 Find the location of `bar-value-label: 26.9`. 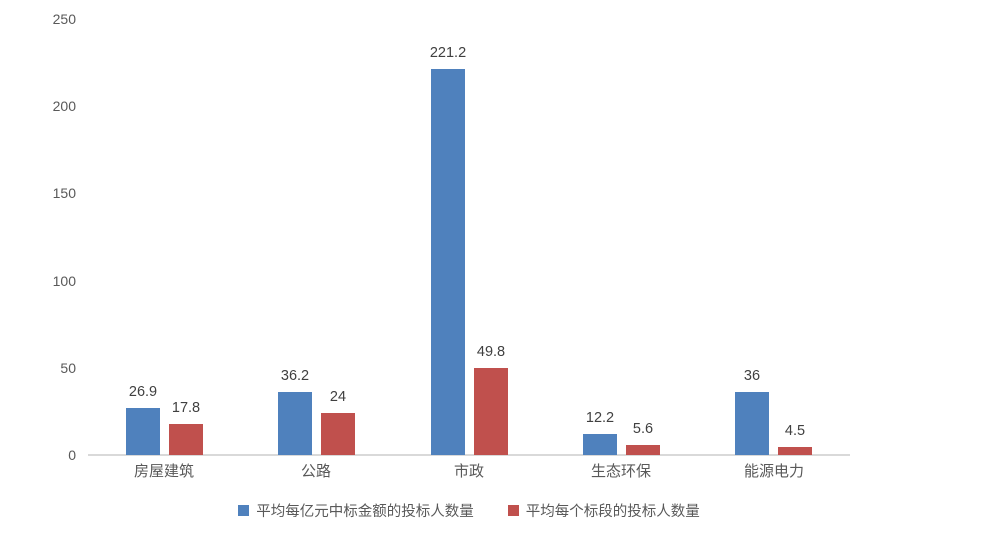

bar-value-label: 26.9 is located at coordinates (143, 392).